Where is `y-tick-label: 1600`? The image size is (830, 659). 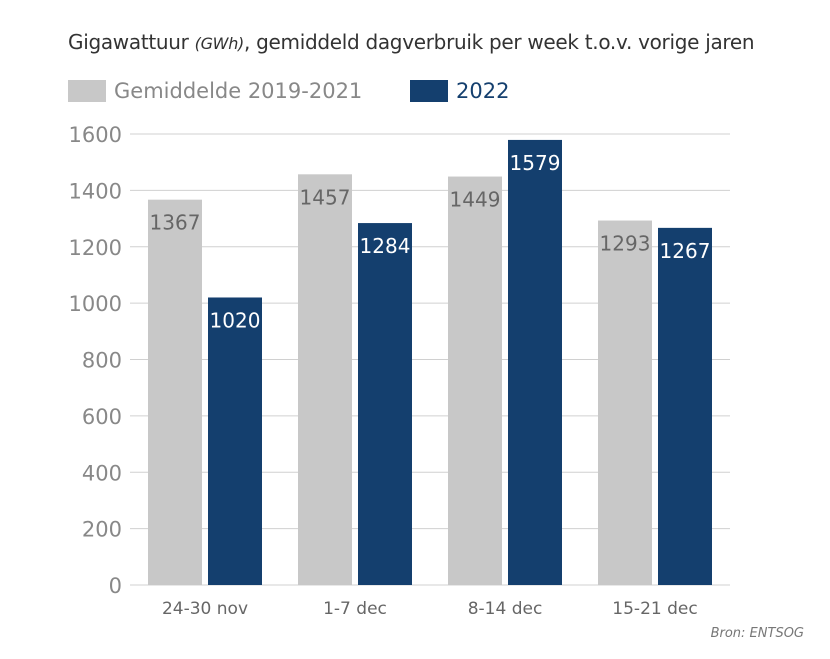 y-tick-label: 1600 is located at coordinates (95, 135).